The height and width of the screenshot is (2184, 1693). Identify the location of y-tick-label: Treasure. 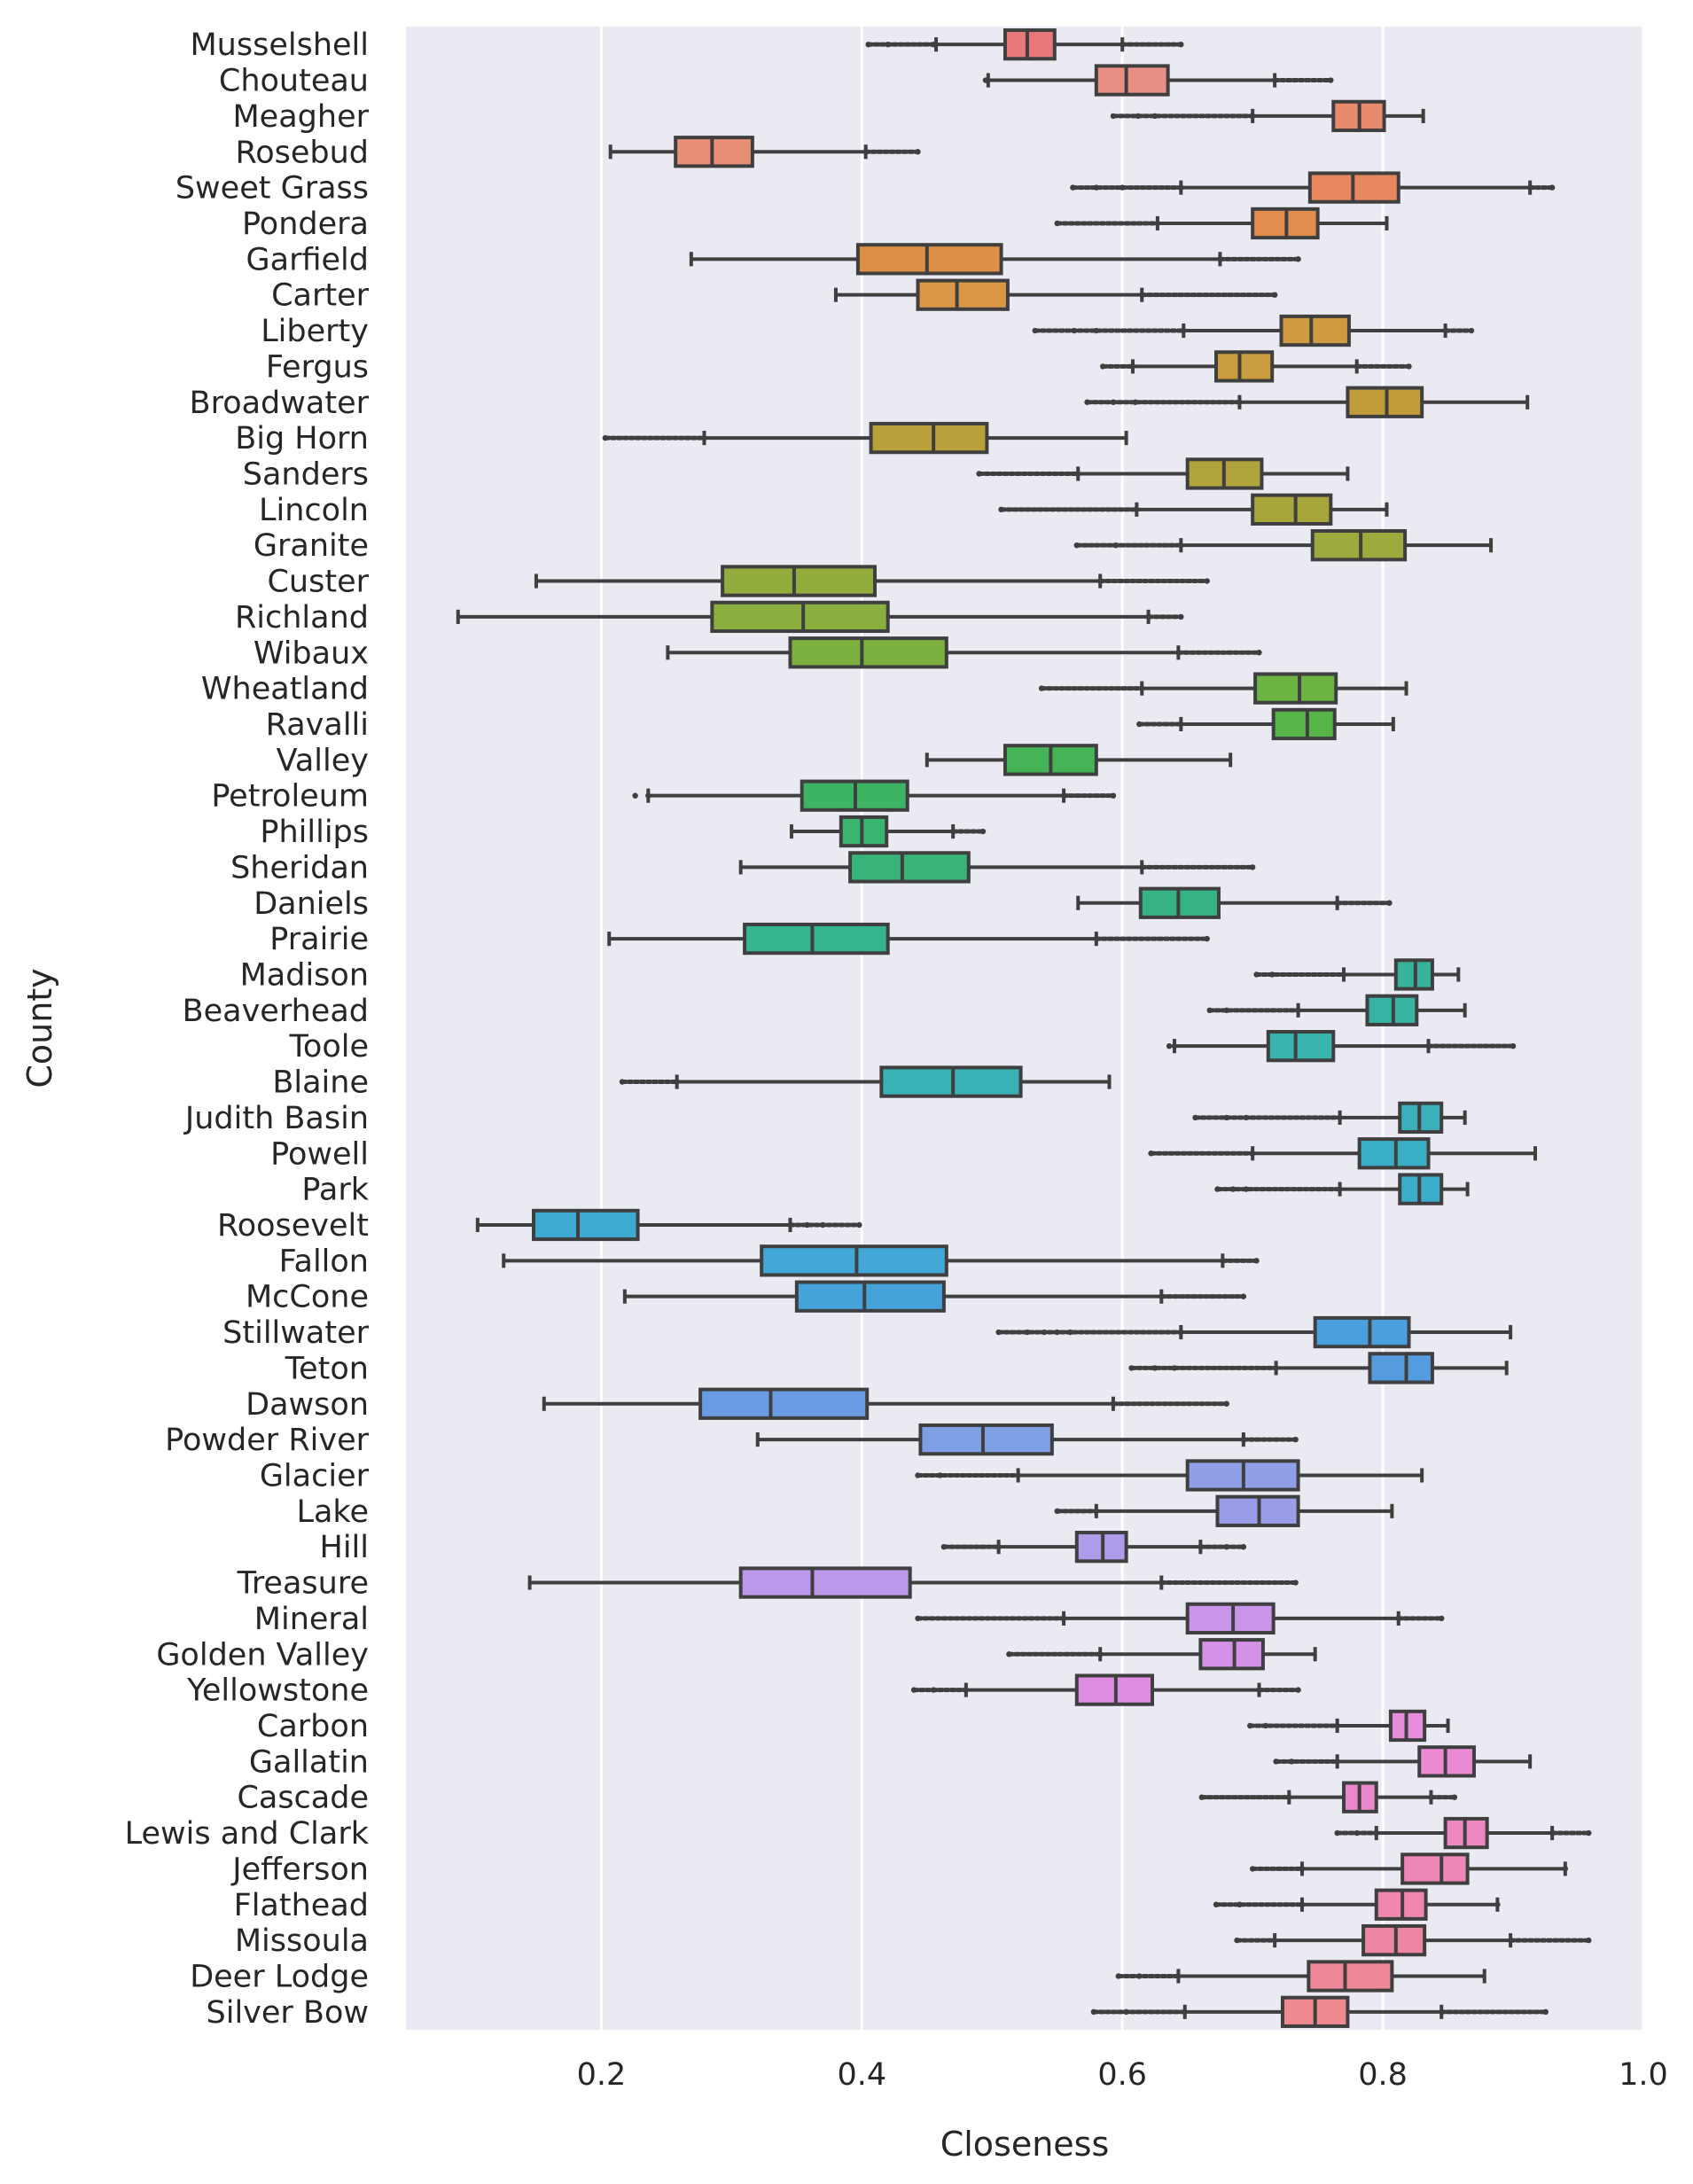
(303, 1584).